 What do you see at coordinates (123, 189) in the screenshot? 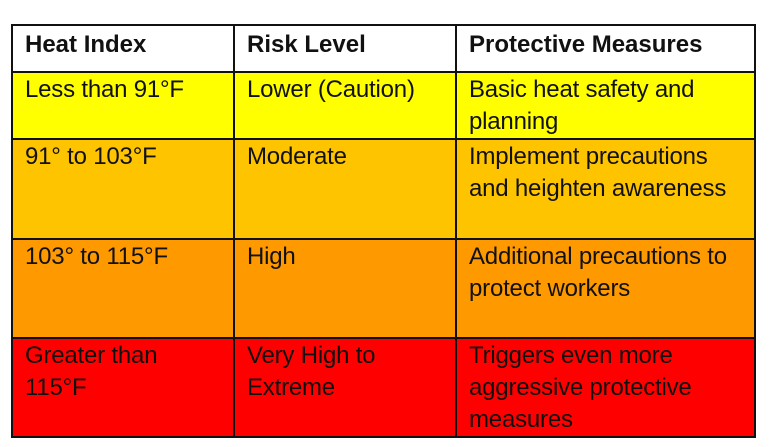
I see `heat-index-cell: 91° to 103°F` at bounding box center [123, 189].